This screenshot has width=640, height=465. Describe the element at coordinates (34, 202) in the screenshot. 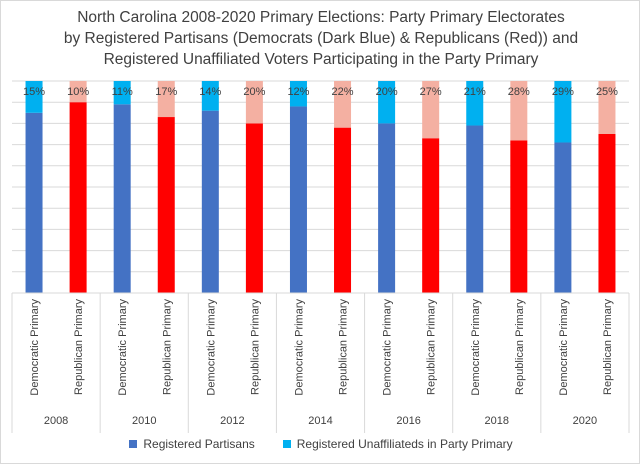

I see `bar-democratic-partisan-2008` at that location.